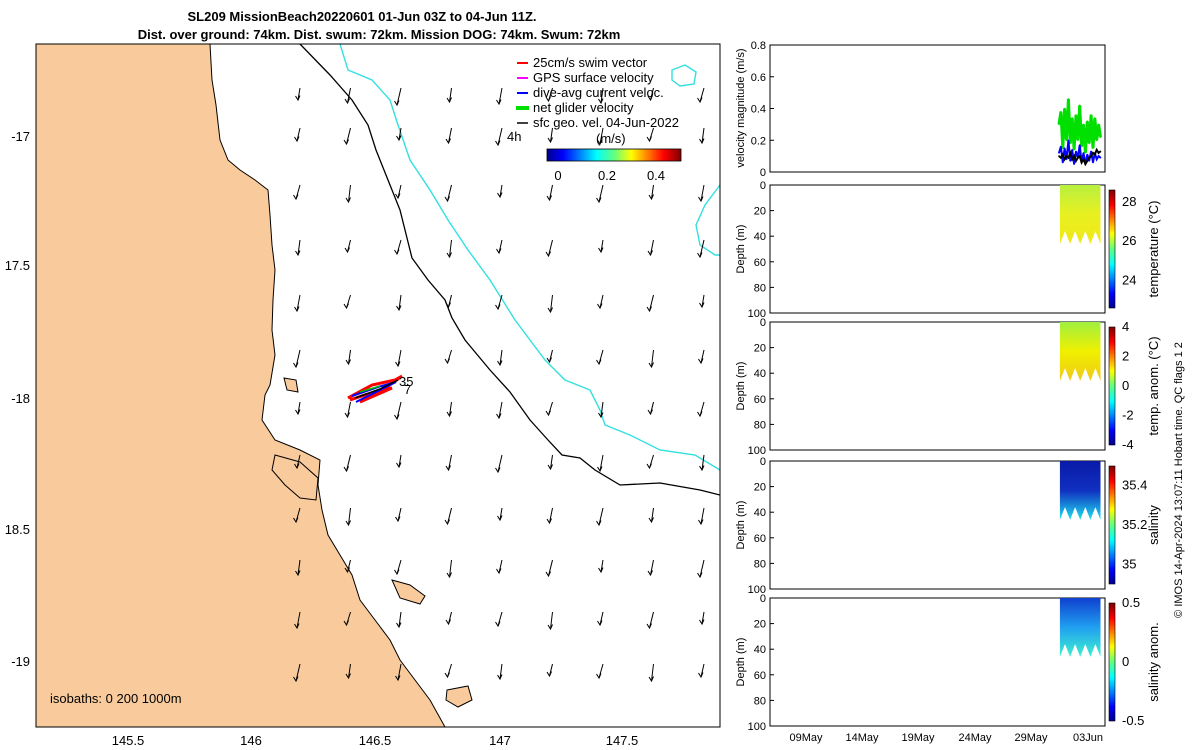 This screenshot has height=750, width=1200. Describe the element at coordinates (1125, 356) in the screenshot. I see `colorbar-tick: 2` at that location.